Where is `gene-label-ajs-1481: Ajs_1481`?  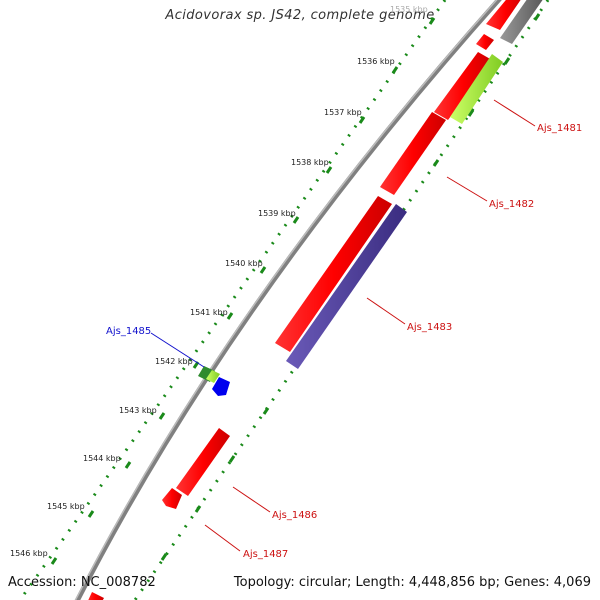 gene-label-ajs-1481: Ajs_1481 is located at coordinates (559, 128).